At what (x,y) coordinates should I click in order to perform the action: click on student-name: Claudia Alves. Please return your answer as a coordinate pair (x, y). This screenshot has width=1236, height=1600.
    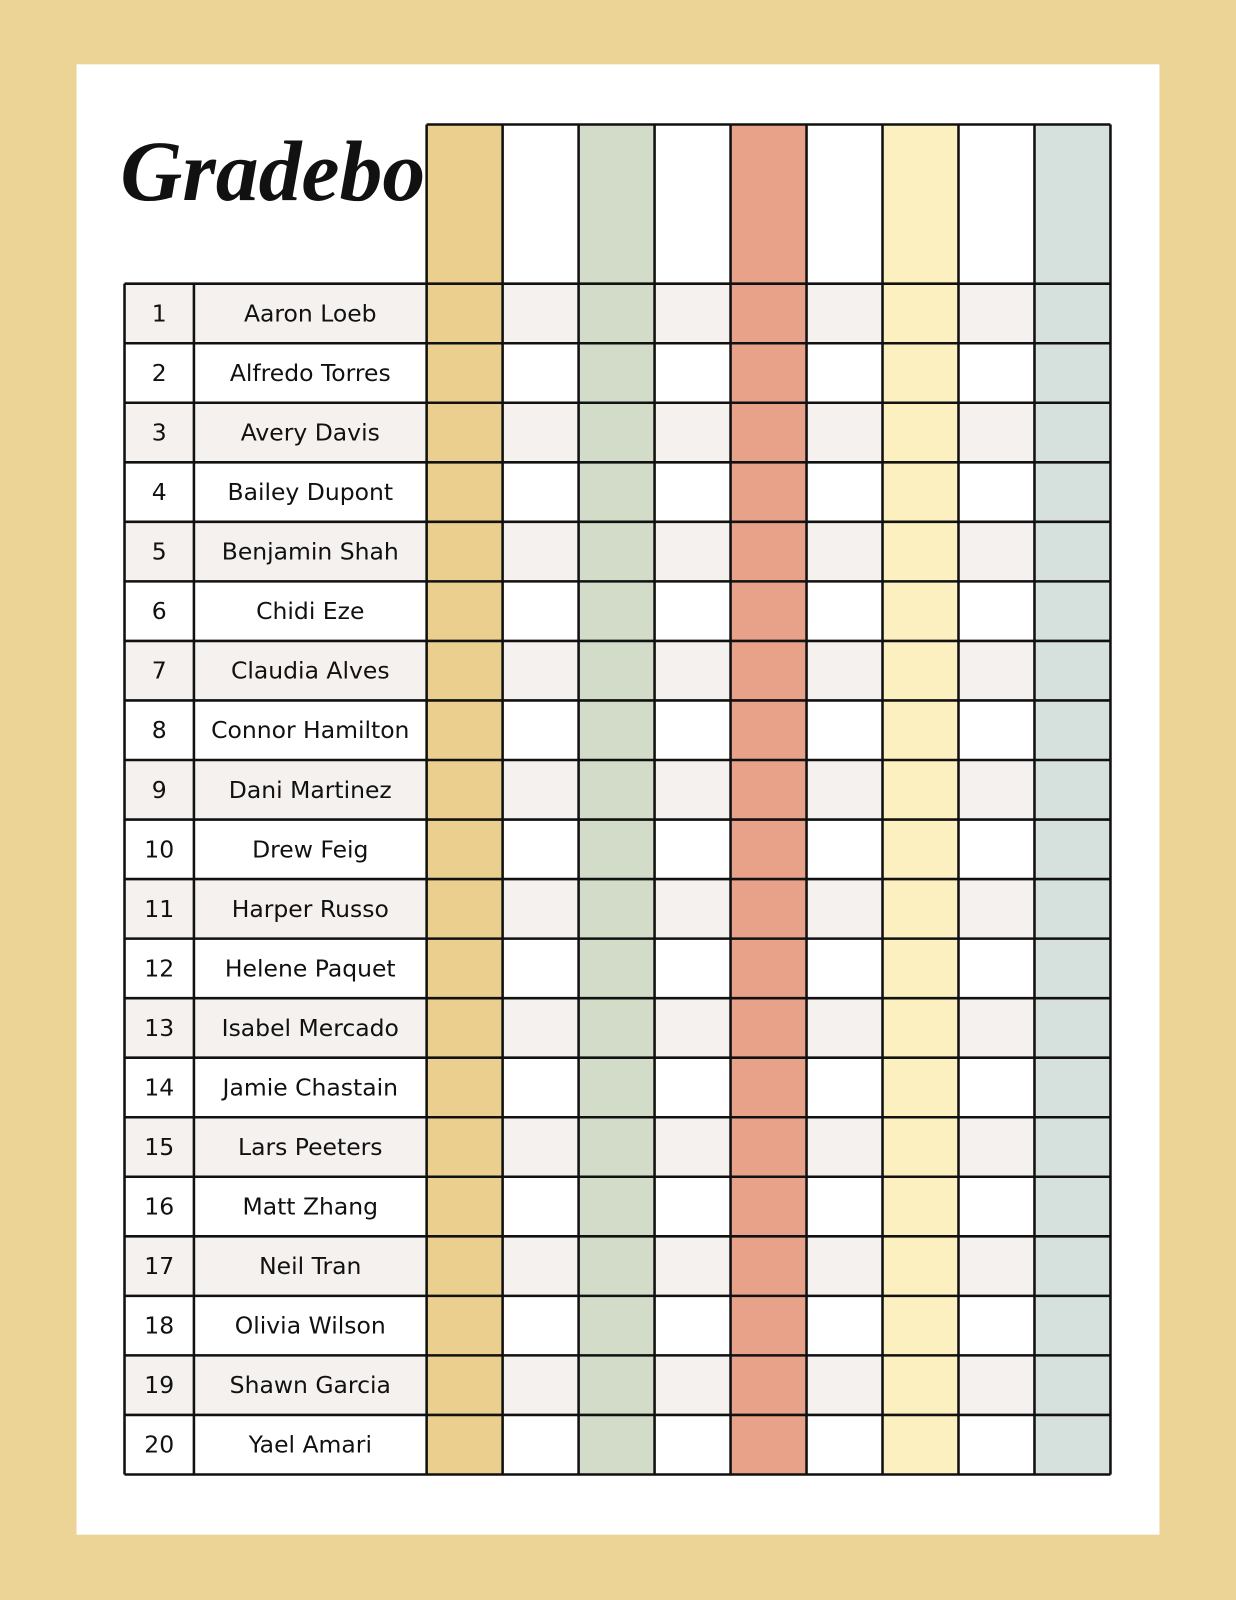
    Looking at the image, I should click on (310, 671).